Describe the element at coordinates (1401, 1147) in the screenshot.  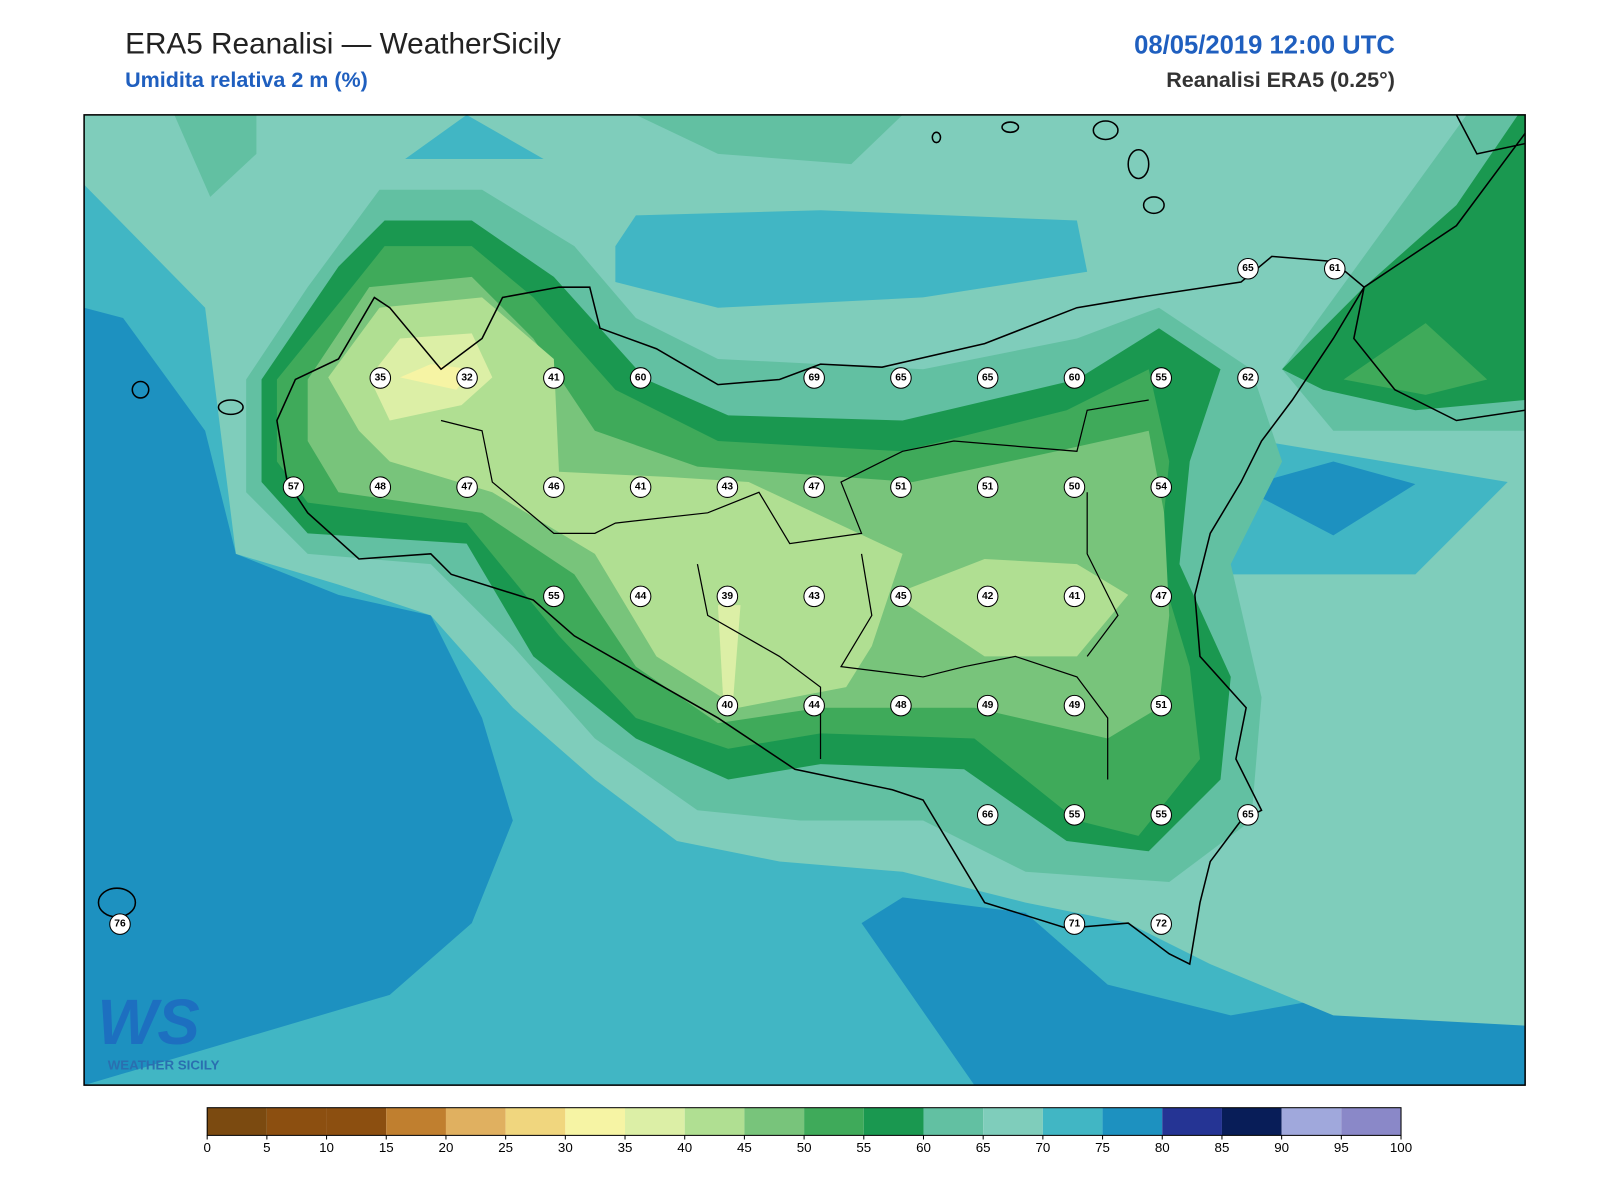
I see `colorbar-tick-label: 100` at that location.